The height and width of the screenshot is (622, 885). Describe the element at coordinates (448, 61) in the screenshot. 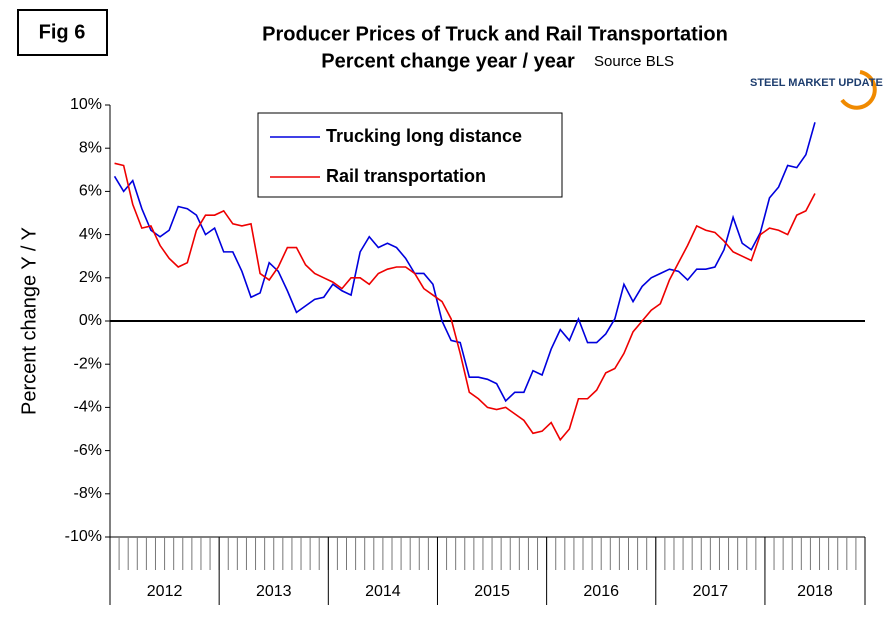

I see `chart-subtitle: Percent change year / year` at that location.